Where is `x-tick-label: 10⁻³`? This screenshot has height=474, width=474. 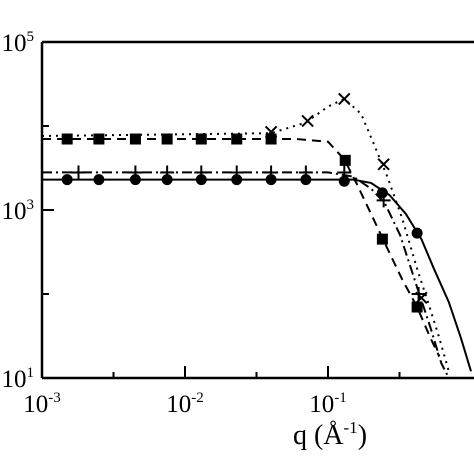 x-tick-label: 10⁻³ is located at coordinates (42, 404).